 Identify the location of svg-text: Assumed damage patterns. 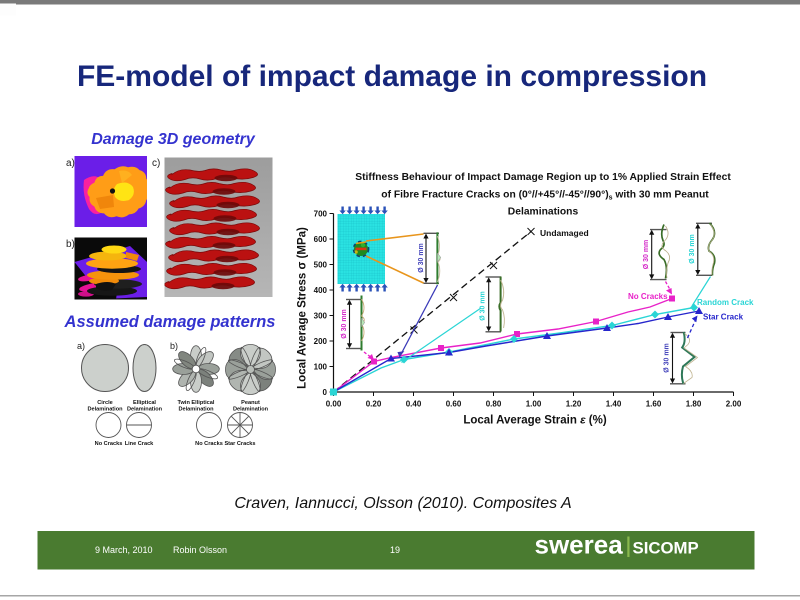
(170, 322).